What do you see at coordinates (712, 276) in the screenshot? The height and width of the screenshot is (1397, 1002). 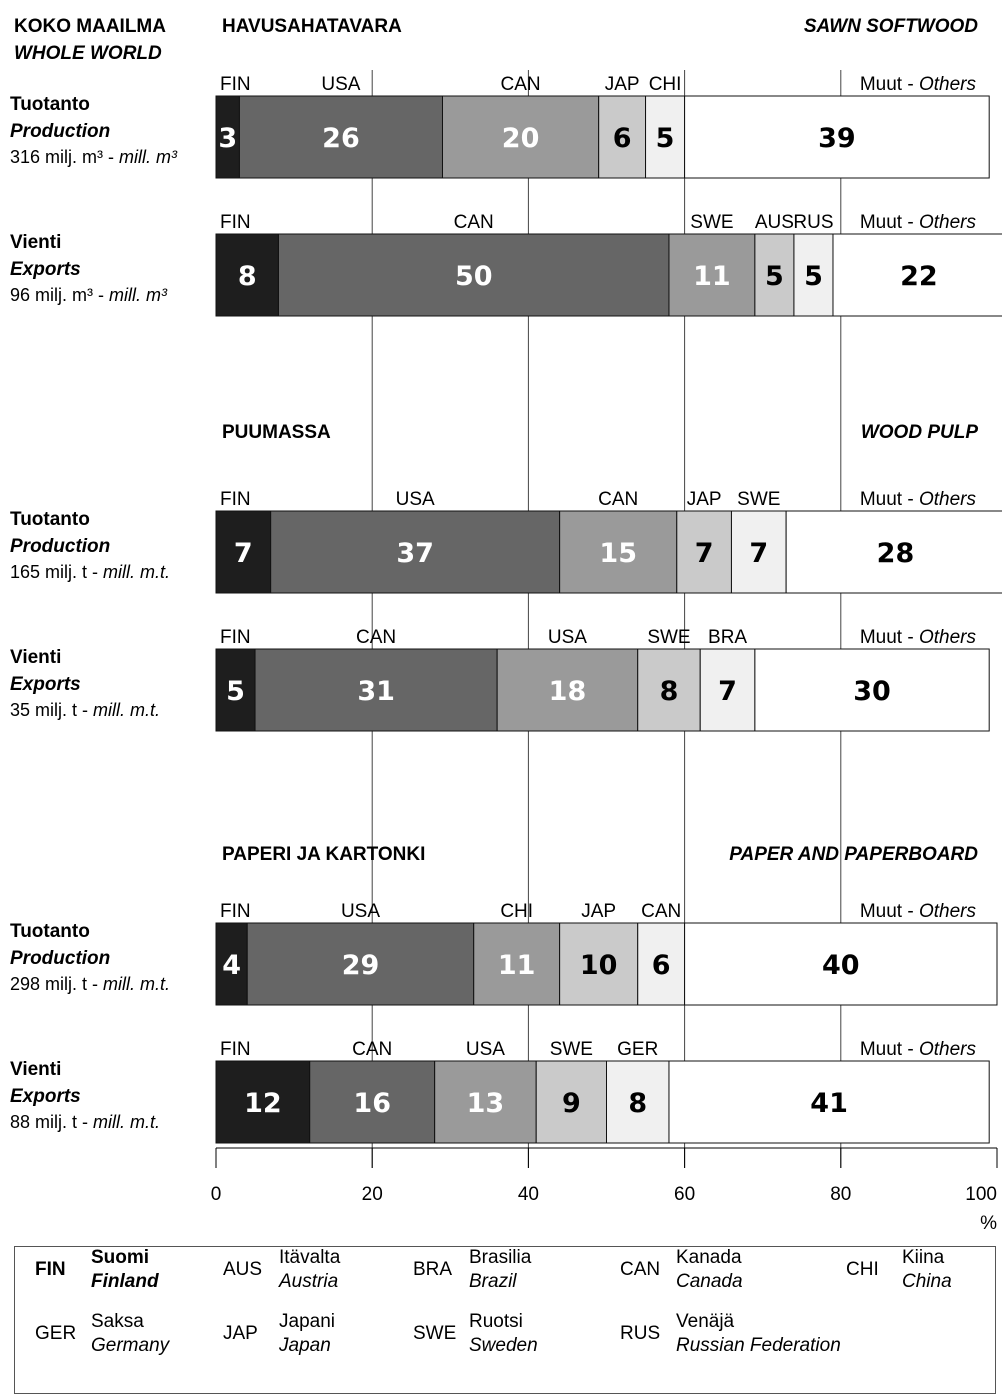 I see `bar-value-label: 11` at bounding box center [712, 276].